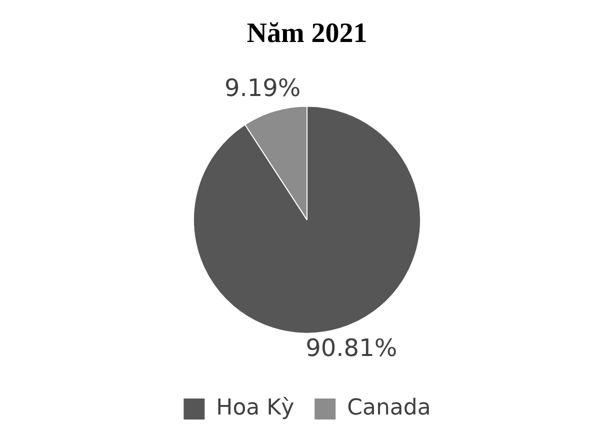 This screenshot has width=614, height=448. I want to click on data-label: 90.81%, so click(352, 348).